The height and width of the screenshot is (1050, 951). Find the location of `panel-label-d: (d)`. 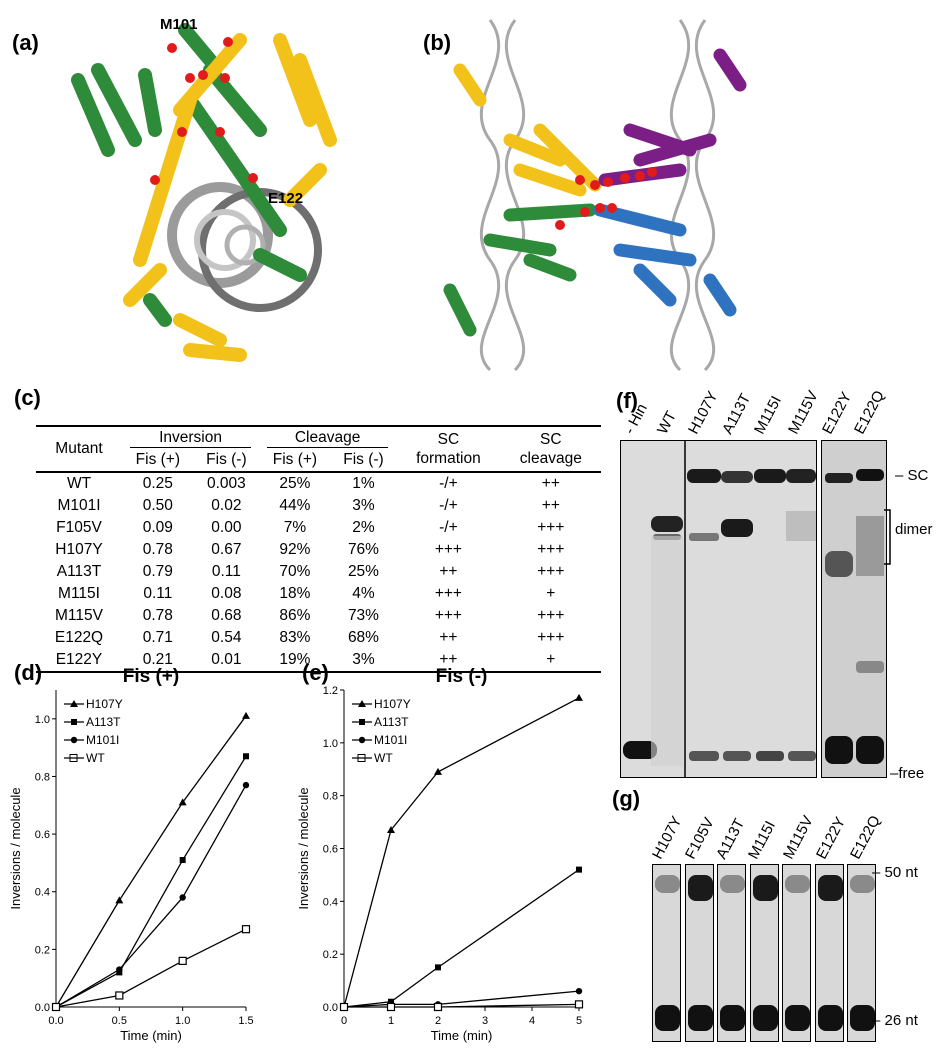

panel-label-d: (d) is located at coordinates (28, 672).